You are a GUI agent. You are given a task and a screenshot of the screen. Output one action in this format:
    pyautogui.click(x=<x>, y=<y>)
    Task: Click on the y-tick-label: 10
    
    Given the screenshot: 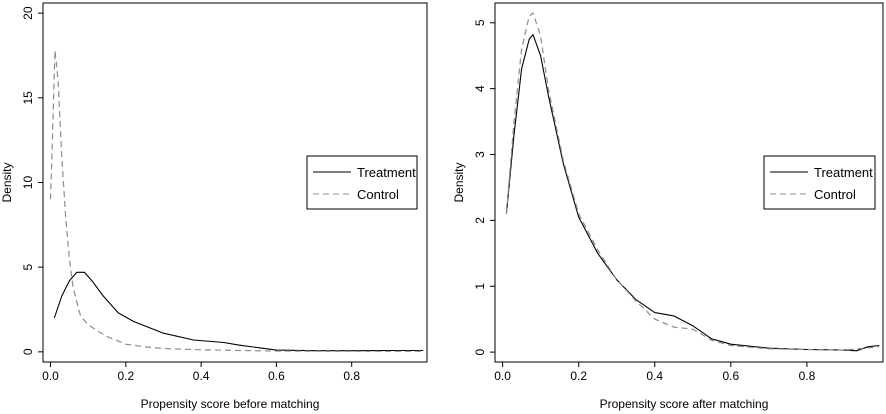 What is the action you would take?
    pyautogui.click(x=28, y=183)
    